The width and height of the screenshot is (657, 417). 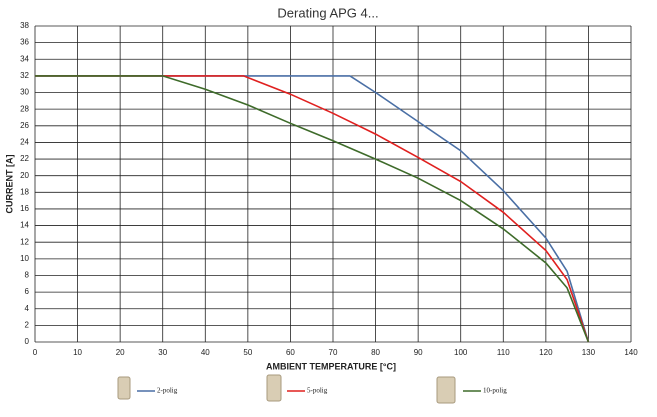 What do you see at coordinates (24, 58) in the screenshot?
I see `y-tick-label: 34` at bounding box center [24, 58].